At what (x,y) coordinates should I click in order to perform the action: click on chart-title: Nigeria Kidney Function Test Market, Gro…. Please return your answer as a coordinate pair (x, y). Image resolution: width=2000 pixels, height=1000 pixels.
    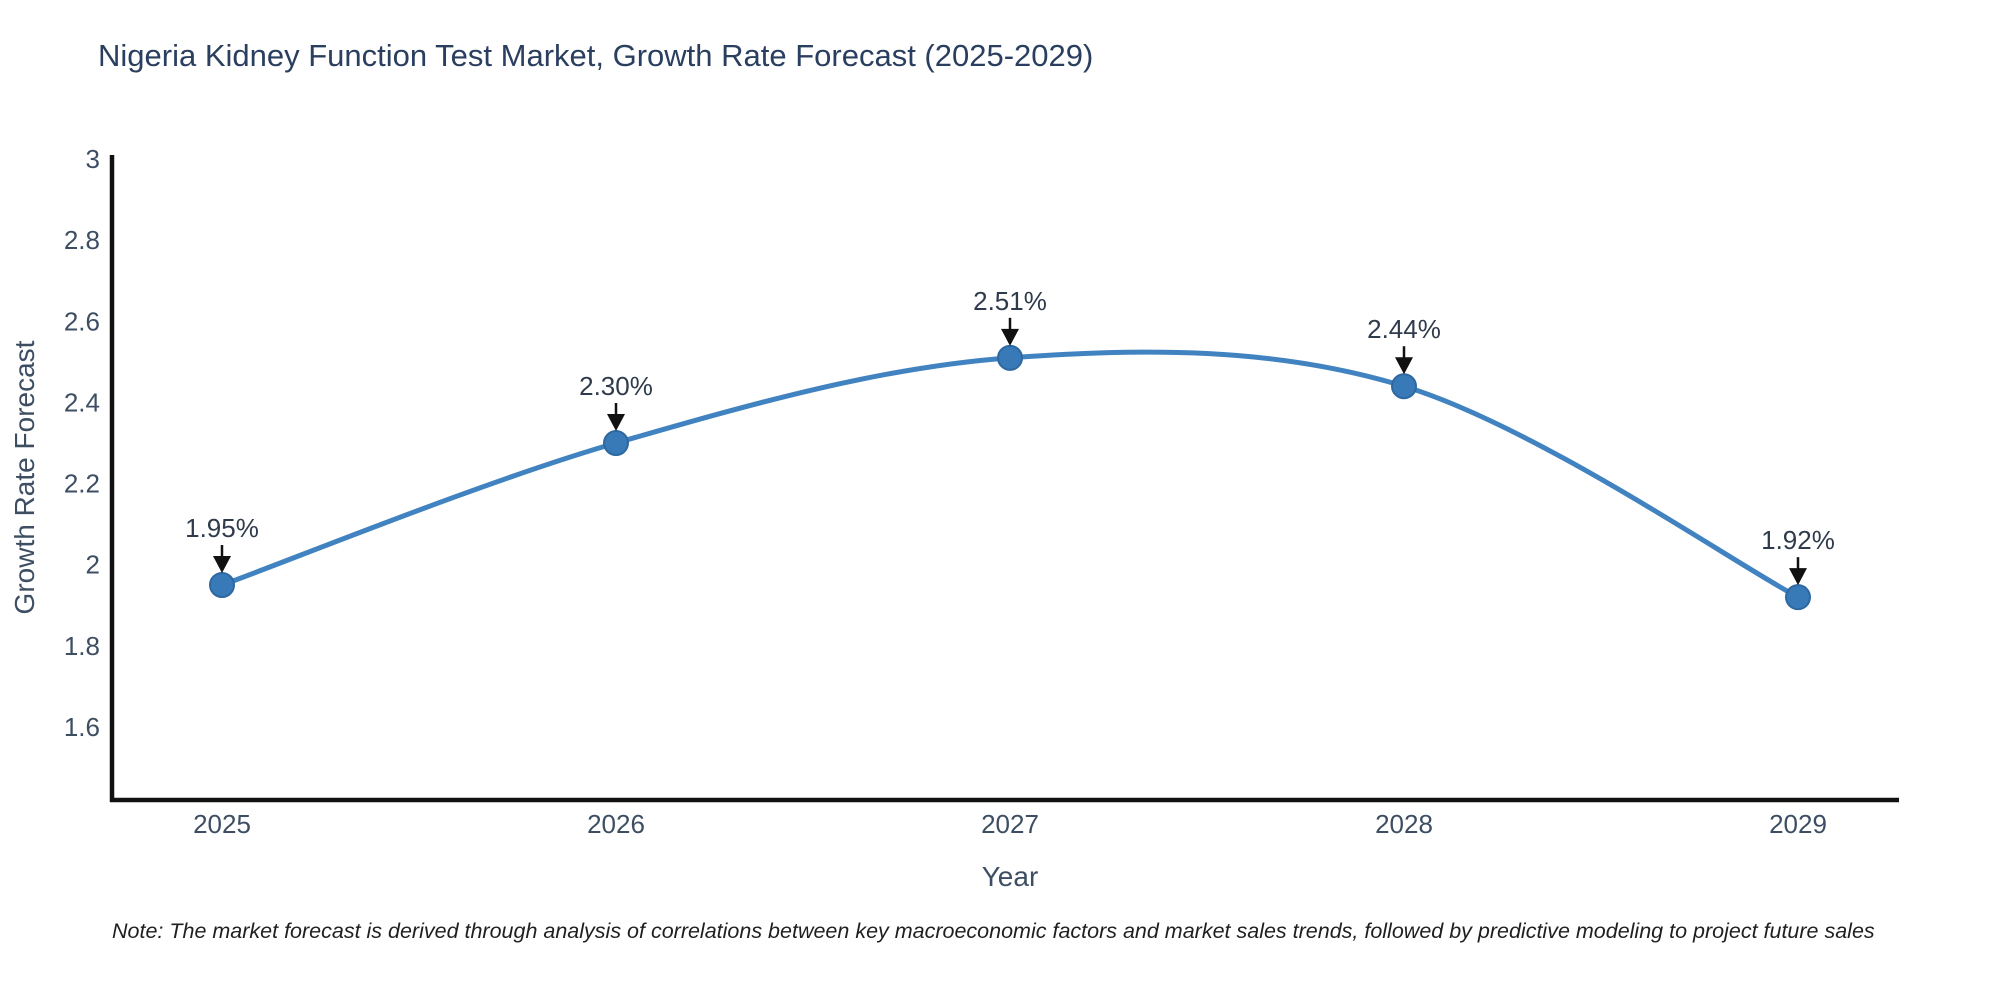
    Looking at the image, I should click on (596, 55).